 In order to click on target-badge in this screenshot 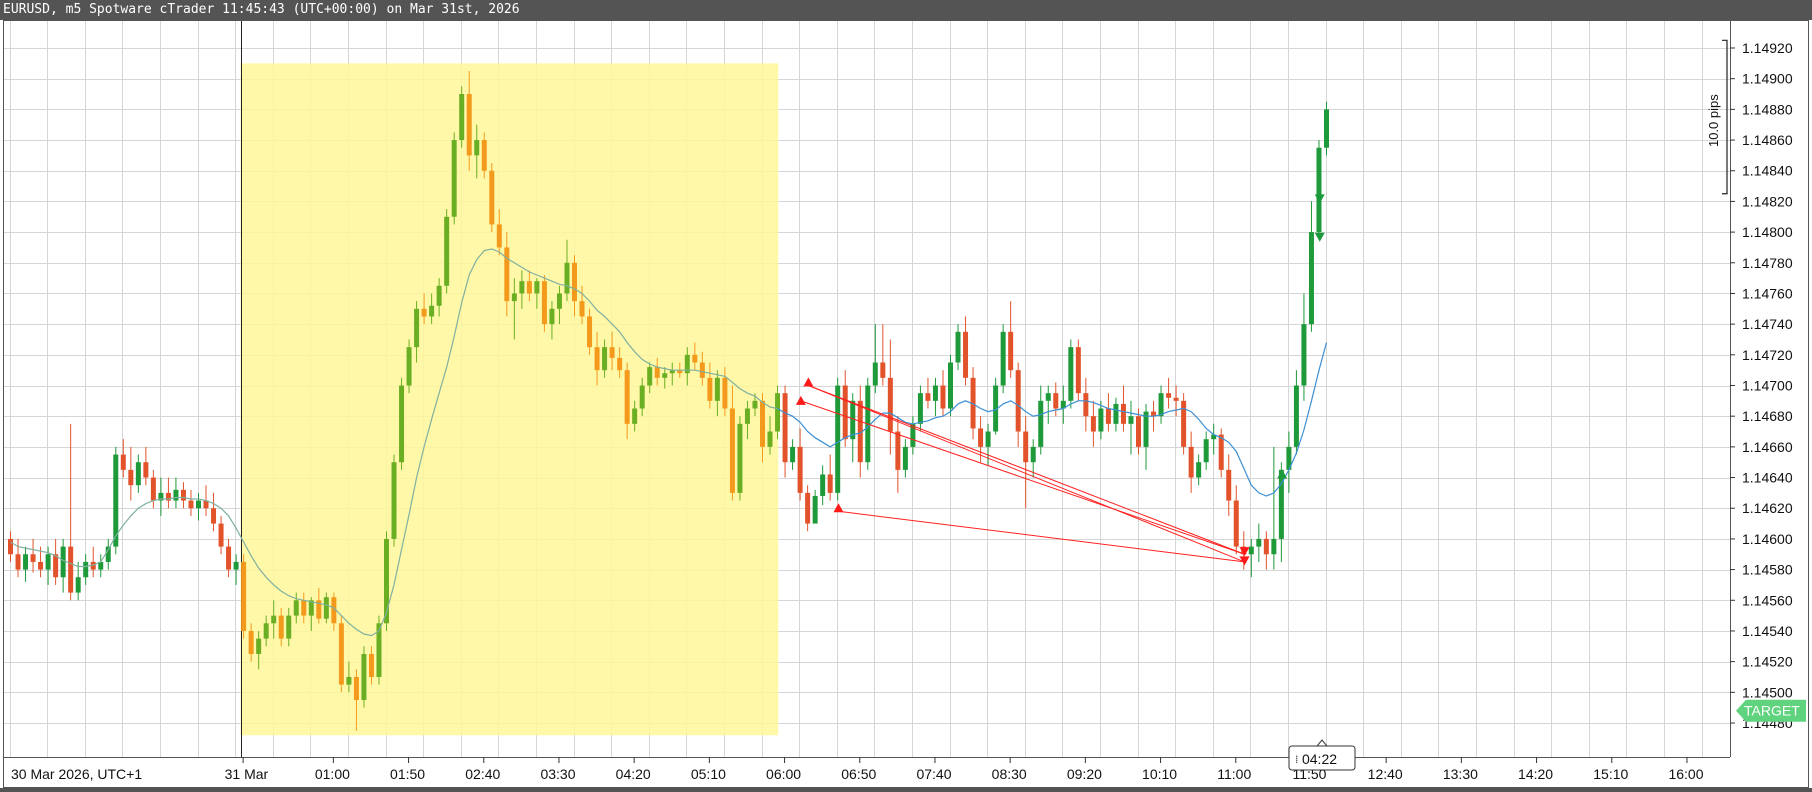, I will do `click(1771, 710)`.